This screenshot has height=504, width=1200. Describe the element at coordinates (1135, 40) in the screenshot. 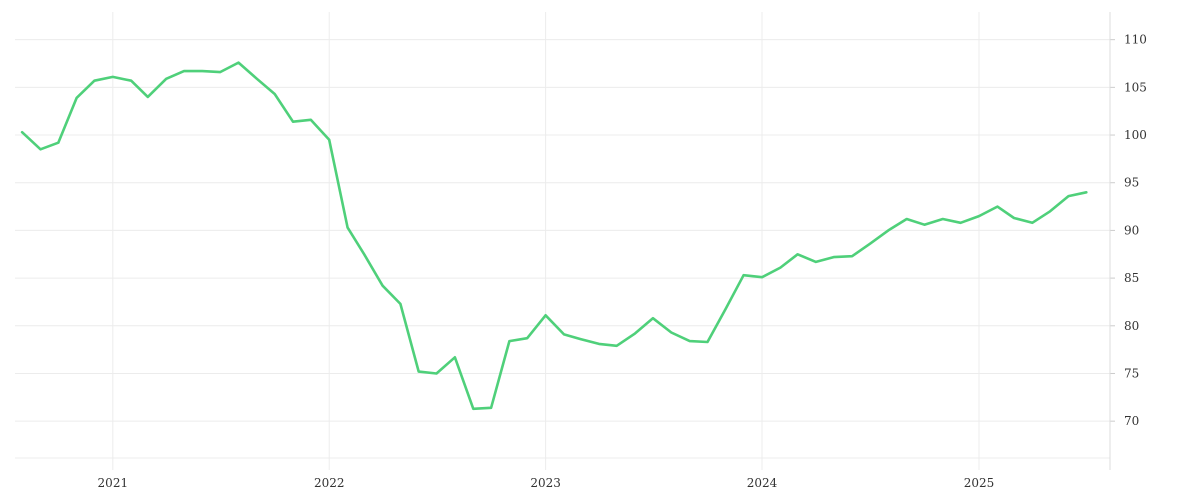

I see `y-tick-label: 110` at that location.